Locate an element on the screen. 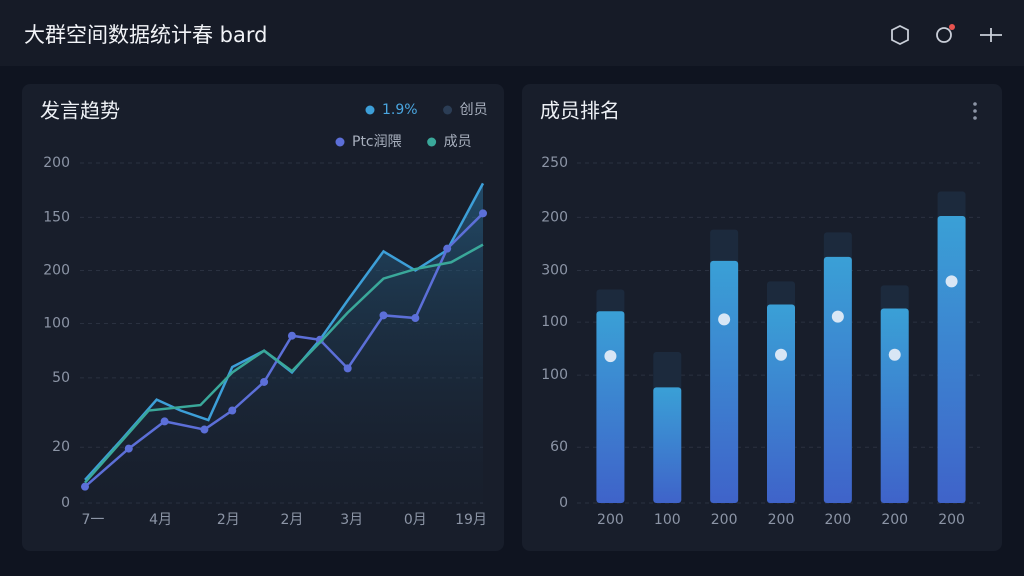 The width and height of the screenshot is (1024, 576). icon-settings is located at coordinates (944, 35).